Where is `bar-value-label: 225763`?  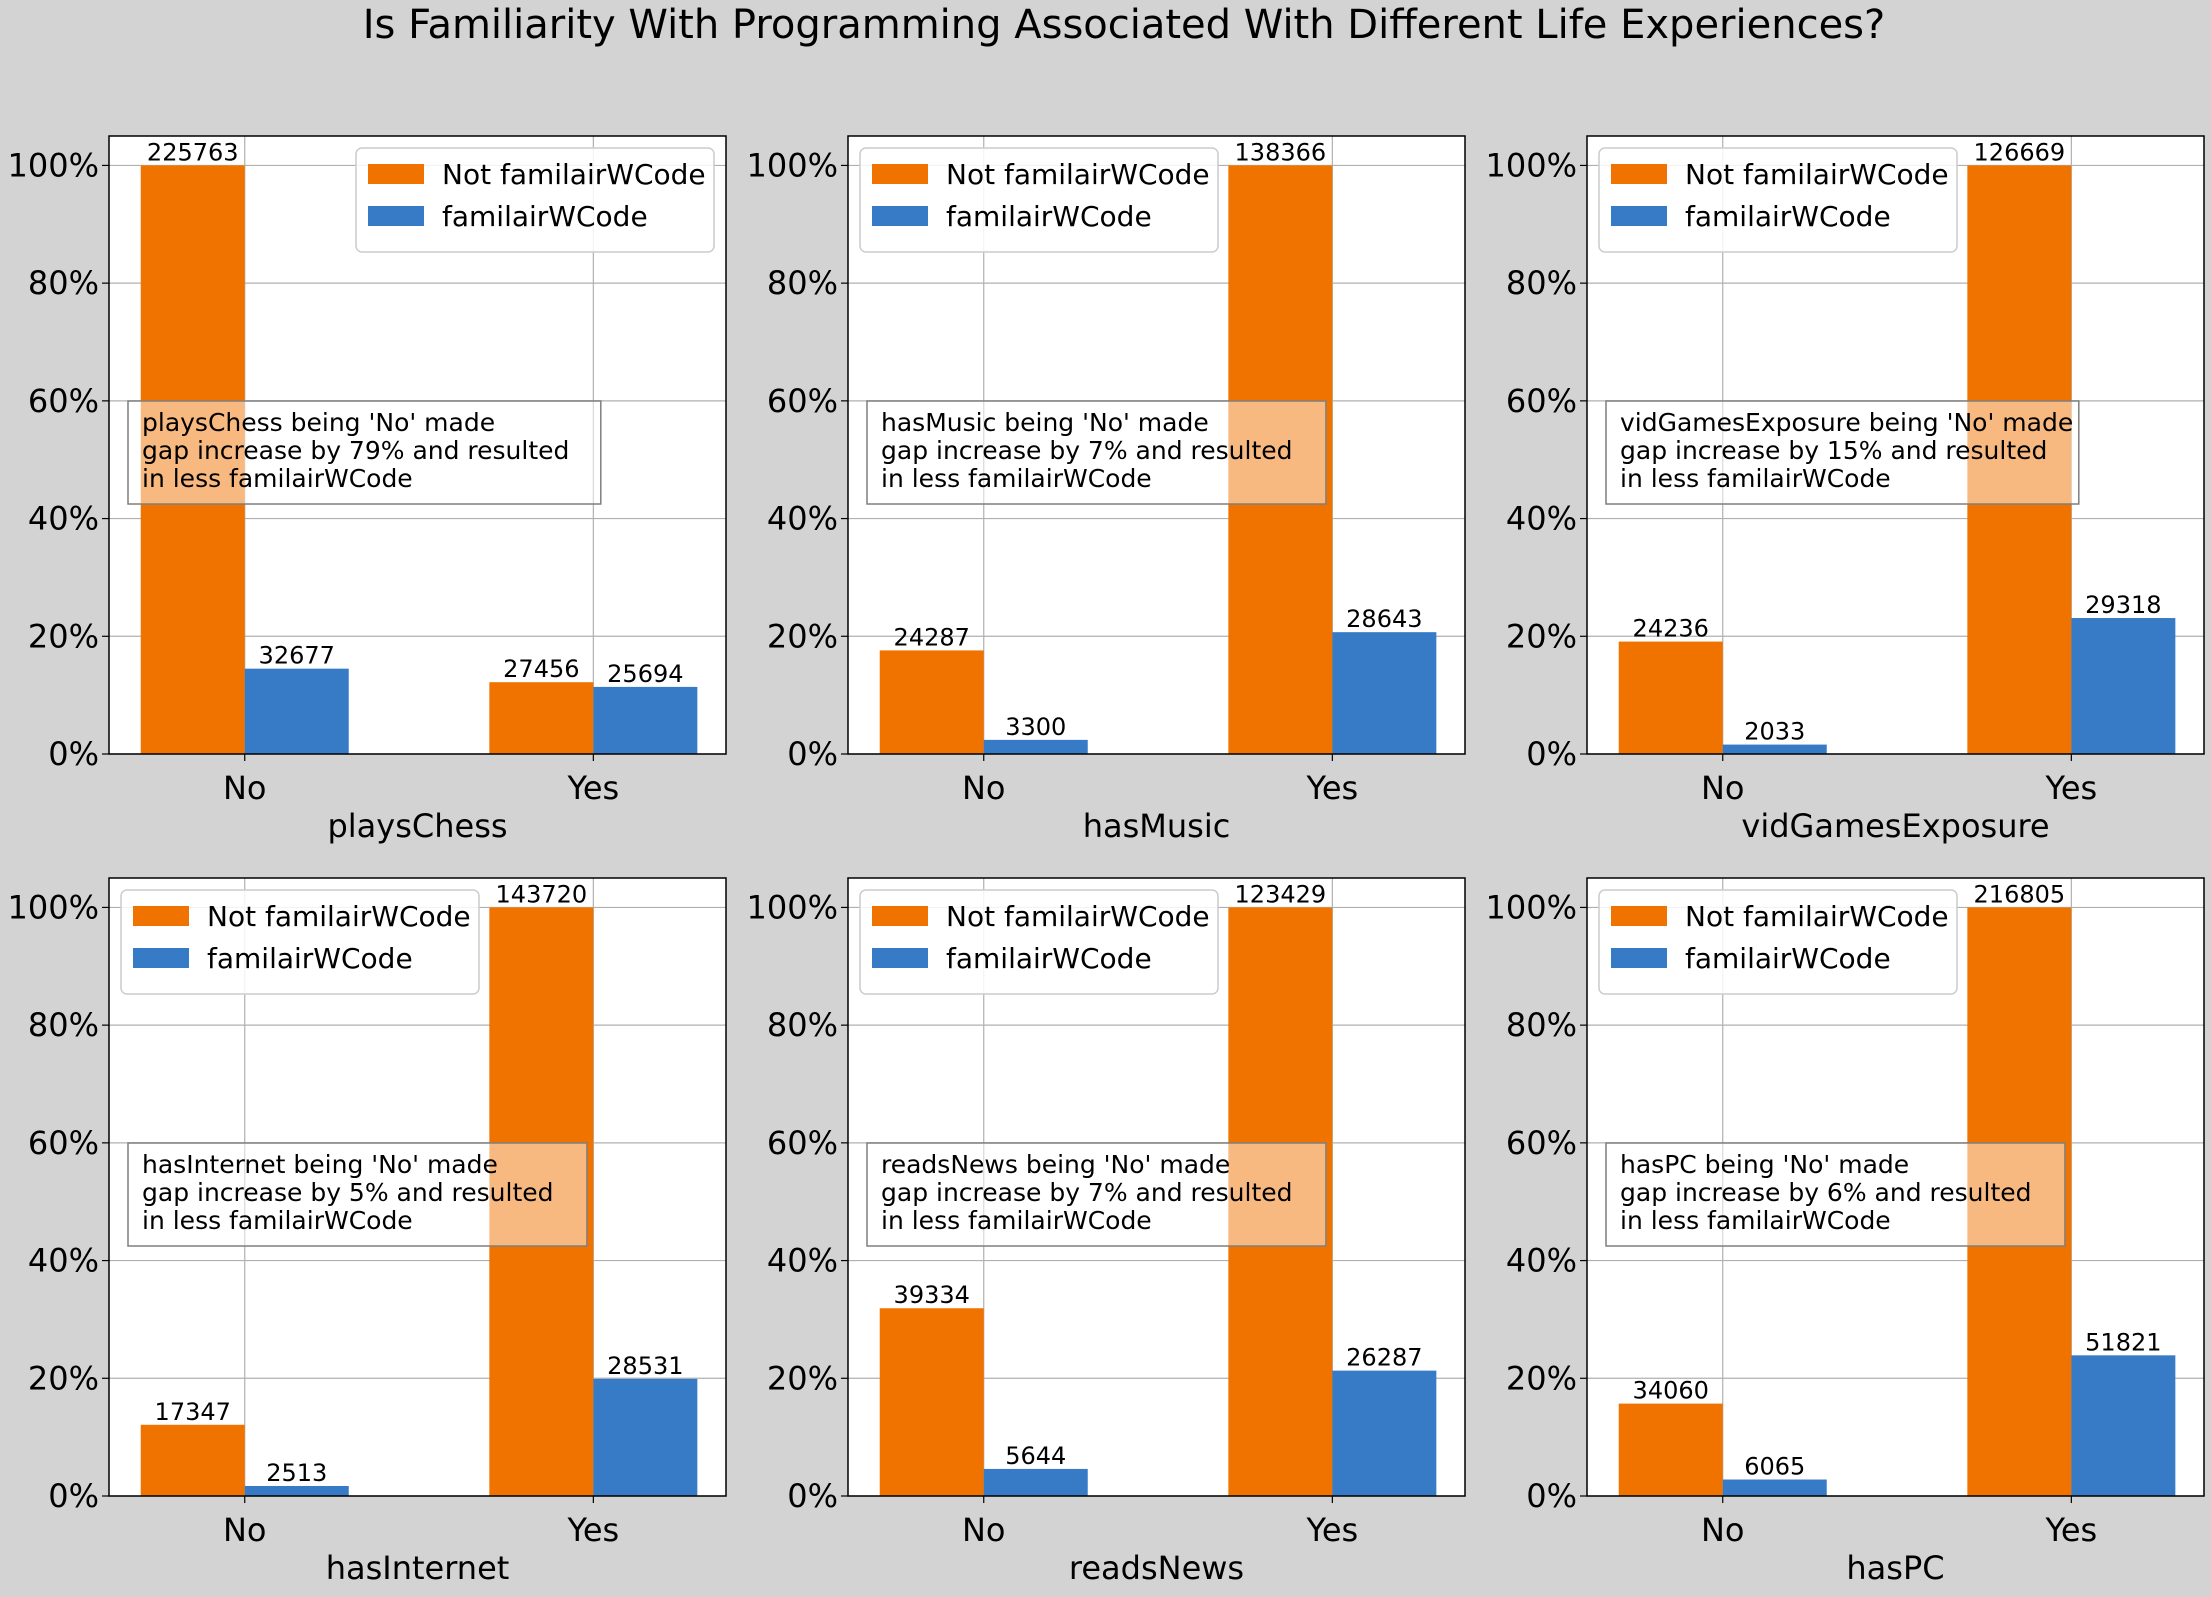
bar-value-label: 225763 is located at coordinates (193, 152).